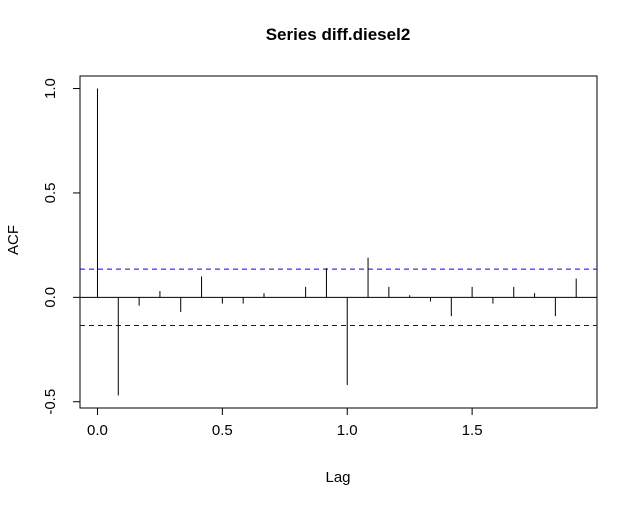  Describe the element at coordinates (222, 430) in the screenshot. I see `x-tick-label: 0.5` at that location.